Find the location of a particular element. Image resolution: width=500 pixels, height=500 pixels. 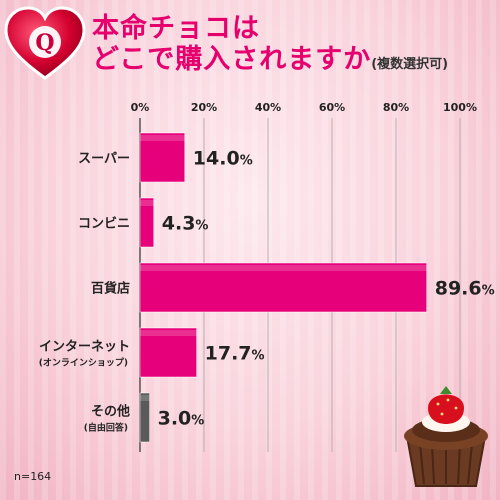

value-label: 17.7% is located at coordinates (235, 354).